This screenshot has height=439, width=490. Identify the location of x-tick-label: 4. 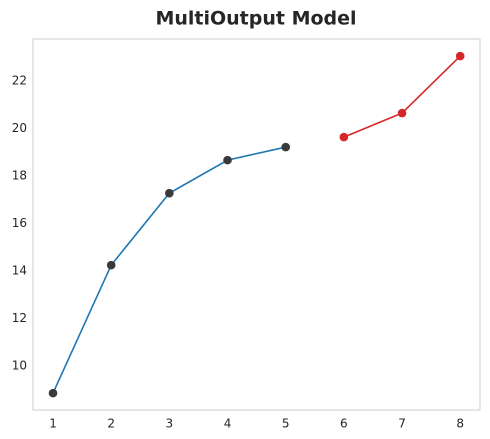
(228, 424).